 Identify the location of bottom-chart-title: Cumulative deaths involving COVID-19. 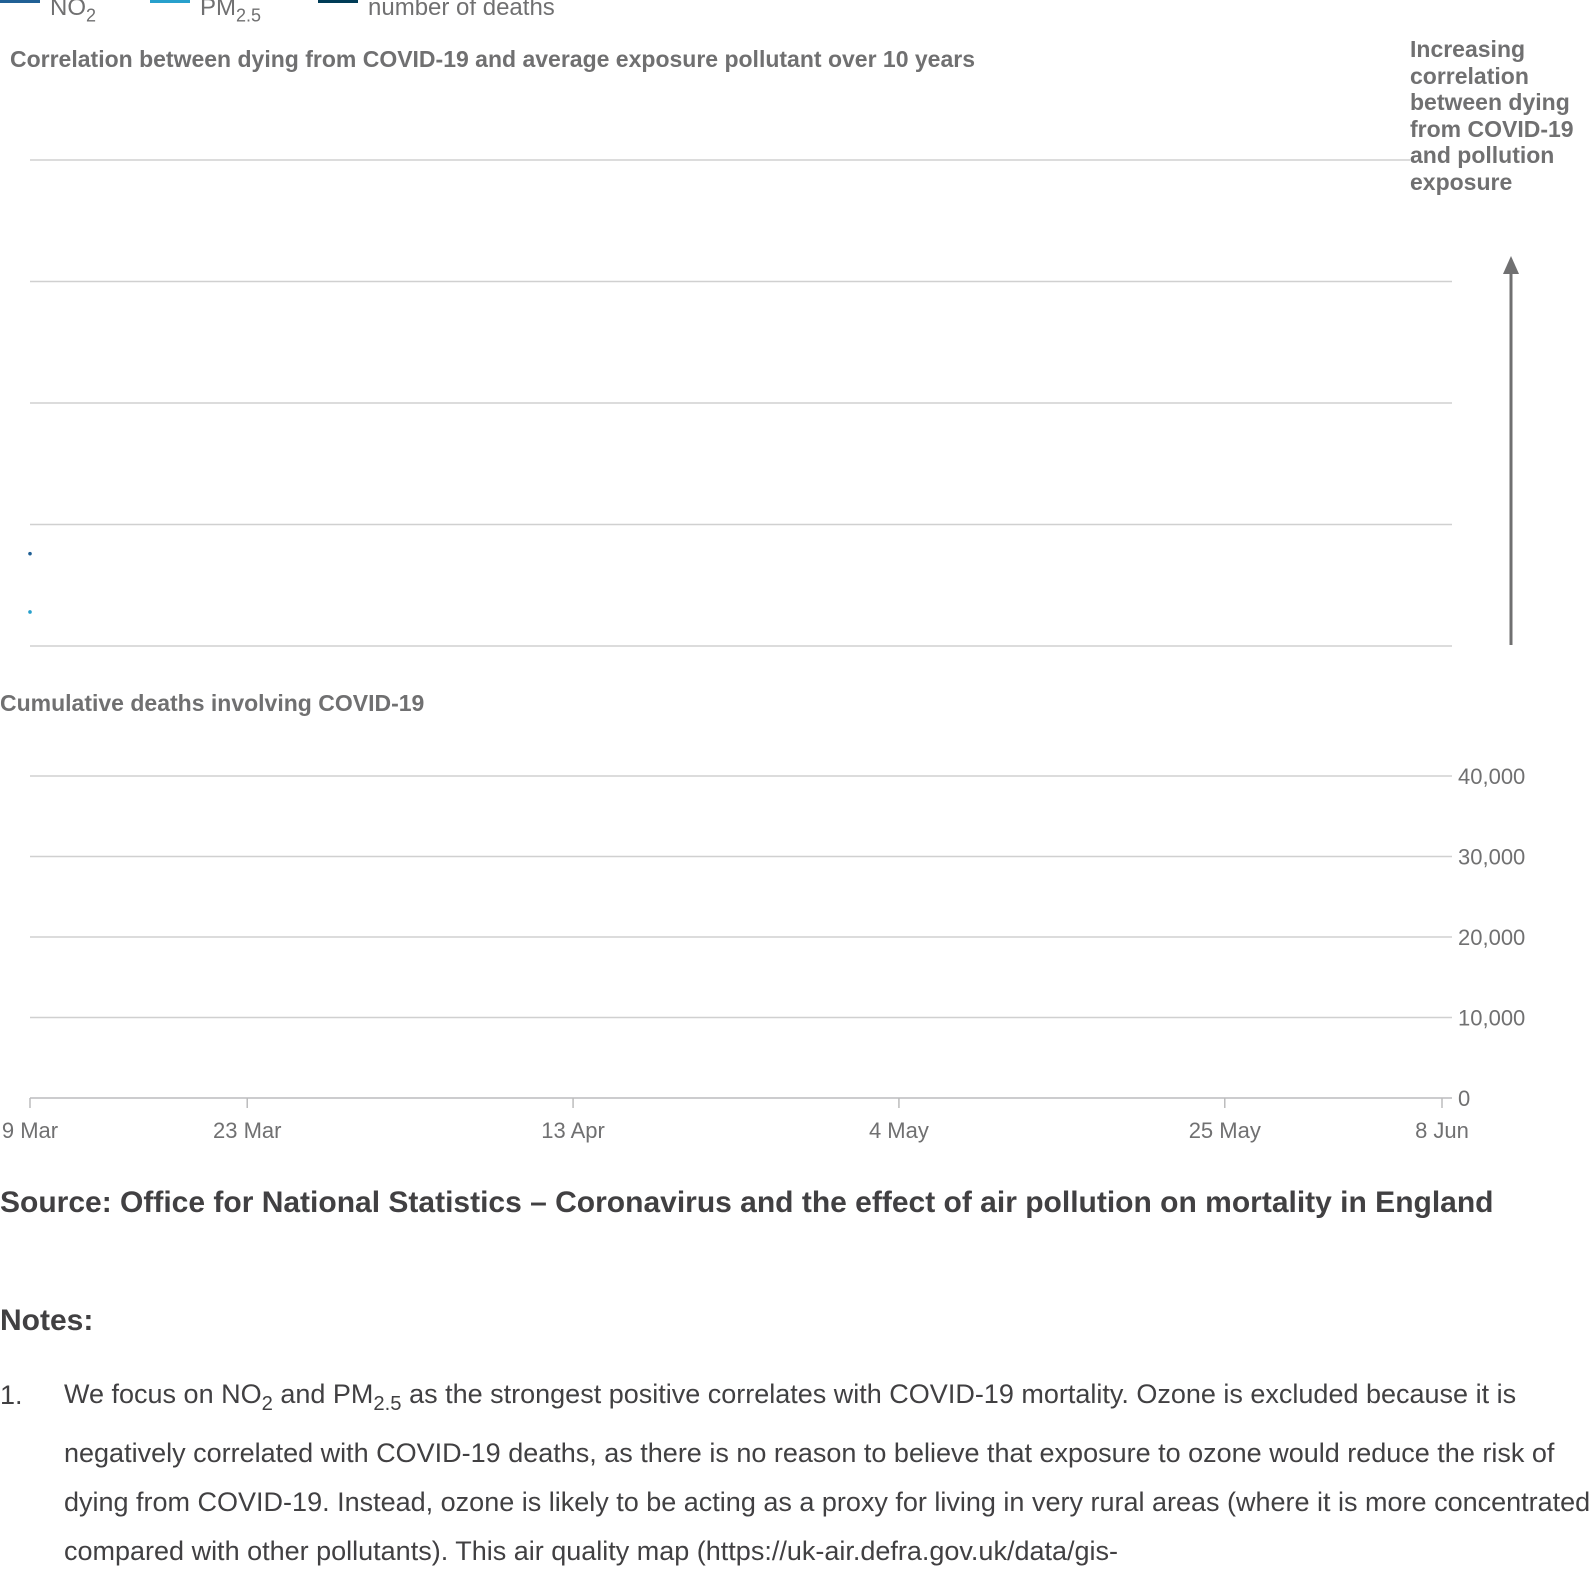
(212, 703).